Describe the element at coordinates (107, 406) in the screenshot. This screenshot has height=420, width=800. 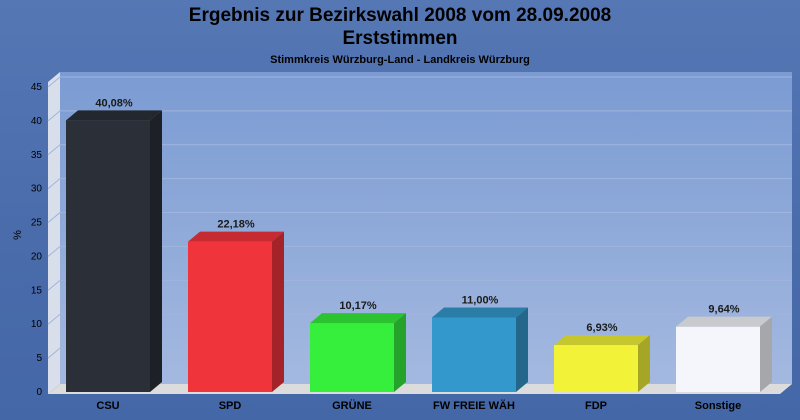
I see `category-label: CSU` at that location.